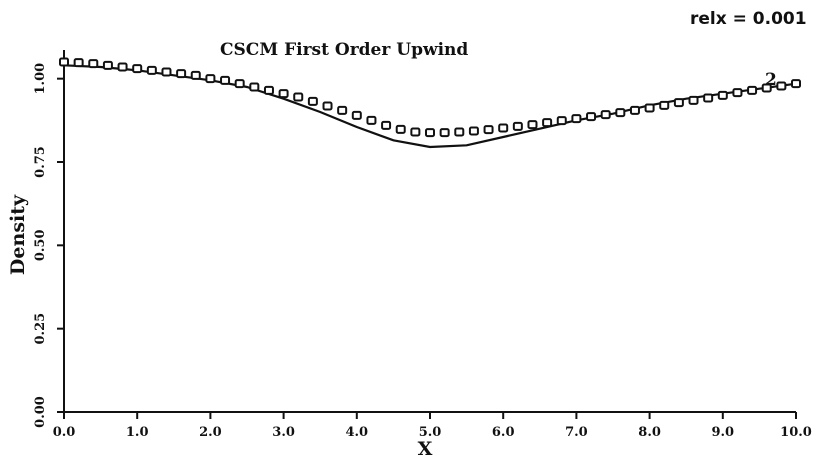  Describe the element at coordinates (722, 432) in the screenshot. I see `x-tick-label: 9.0` at that location.